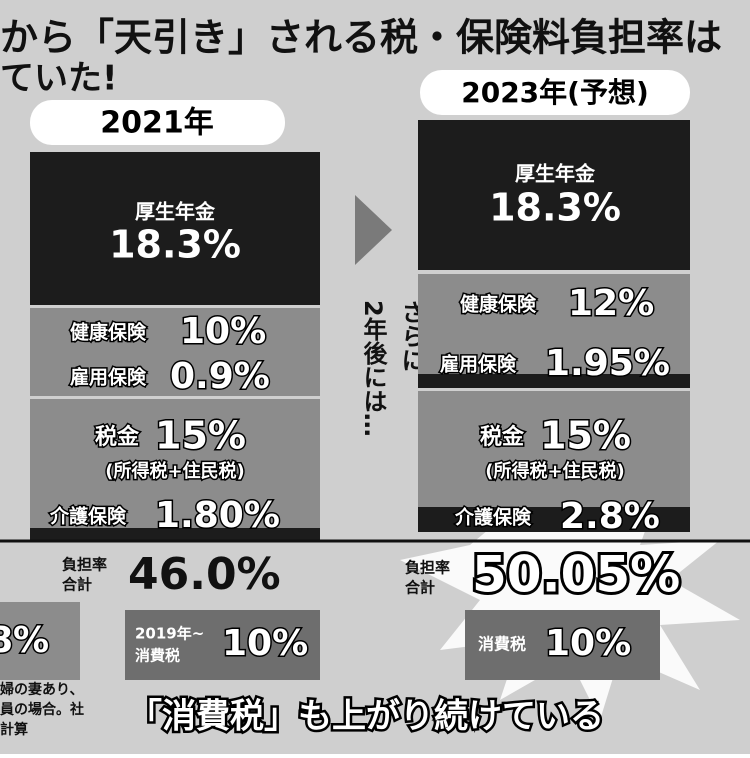 The image size is (750, 758). I want to click on footnote: 計算, so click(14, 729).